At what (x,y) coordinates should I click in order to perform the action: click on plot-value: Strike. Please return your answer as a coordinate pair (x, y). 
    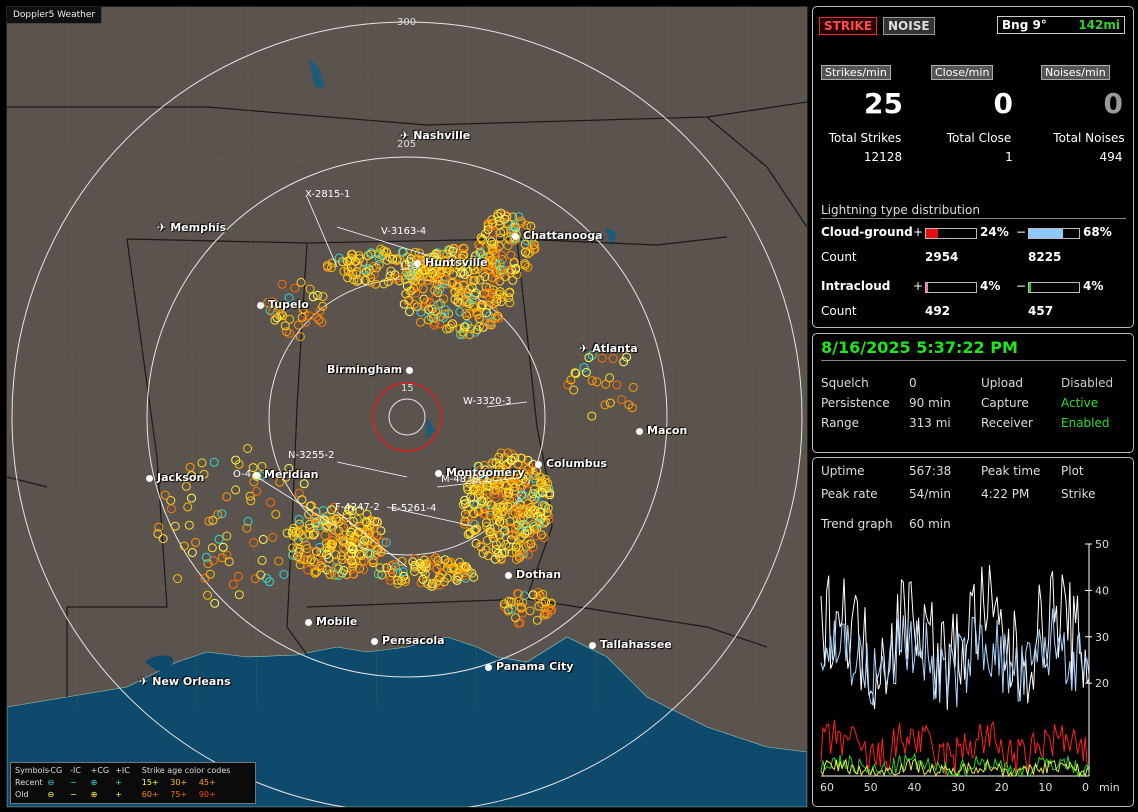
    Looking at the image, I should click on (1078, 494).